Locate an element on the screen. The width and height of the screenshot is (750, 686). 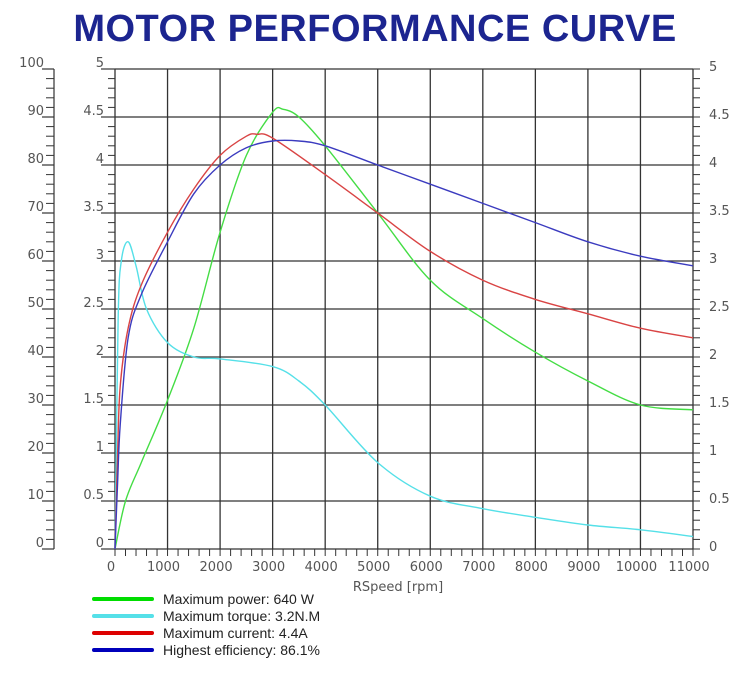
left-axis-tick-label: 20 is located at coordinates (35, 447).